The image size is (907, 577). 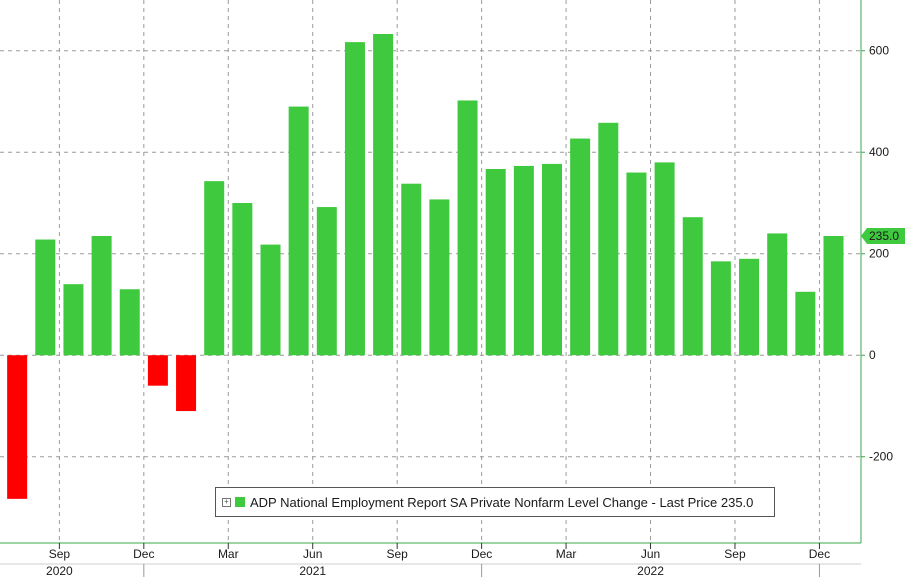 What do you see at coordinates (879, 254) in the screenshot?
I see `y-tick-label: 200` at bounding box center [879, 254].